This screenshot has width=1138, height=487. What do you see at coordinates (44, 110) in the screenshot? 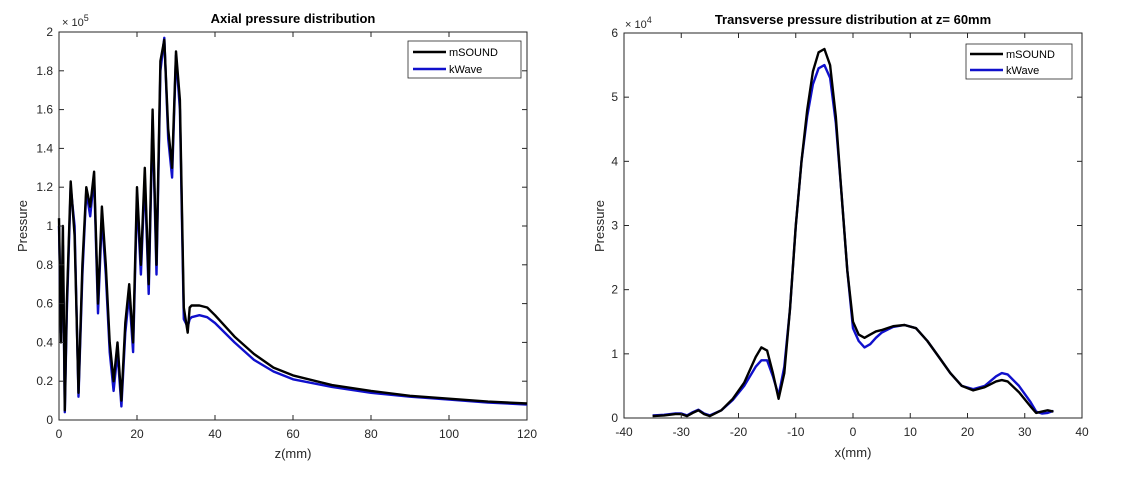
I see `y-tick-label: 1.6` at bounding box center [44, 110].